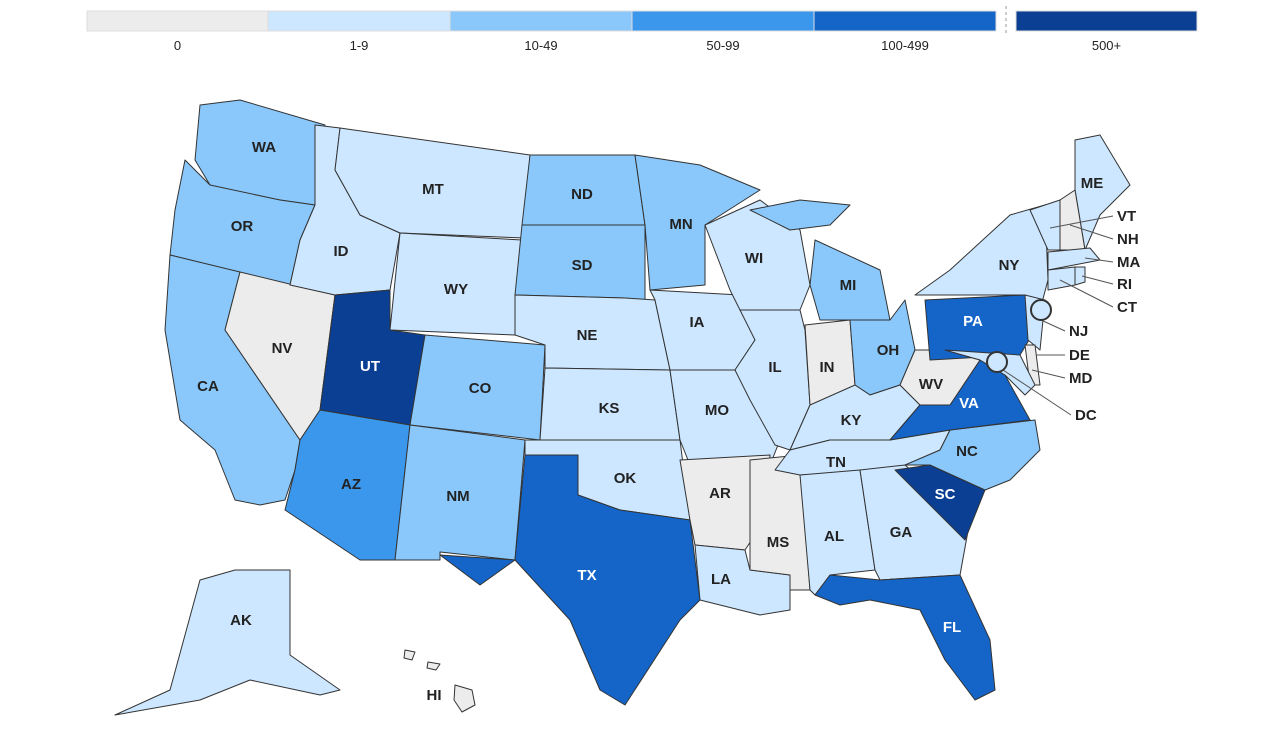  I want to click on state-label: AR, so click(720, 493).